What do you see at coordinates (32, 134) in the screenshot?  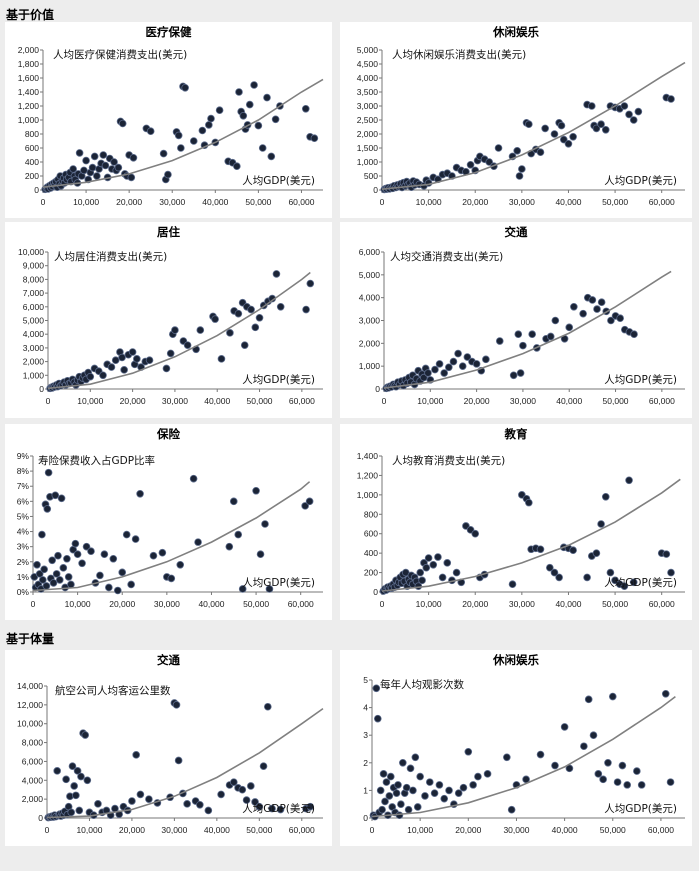 I see `y-tick-label: 800` at bounding box center [32, 134].